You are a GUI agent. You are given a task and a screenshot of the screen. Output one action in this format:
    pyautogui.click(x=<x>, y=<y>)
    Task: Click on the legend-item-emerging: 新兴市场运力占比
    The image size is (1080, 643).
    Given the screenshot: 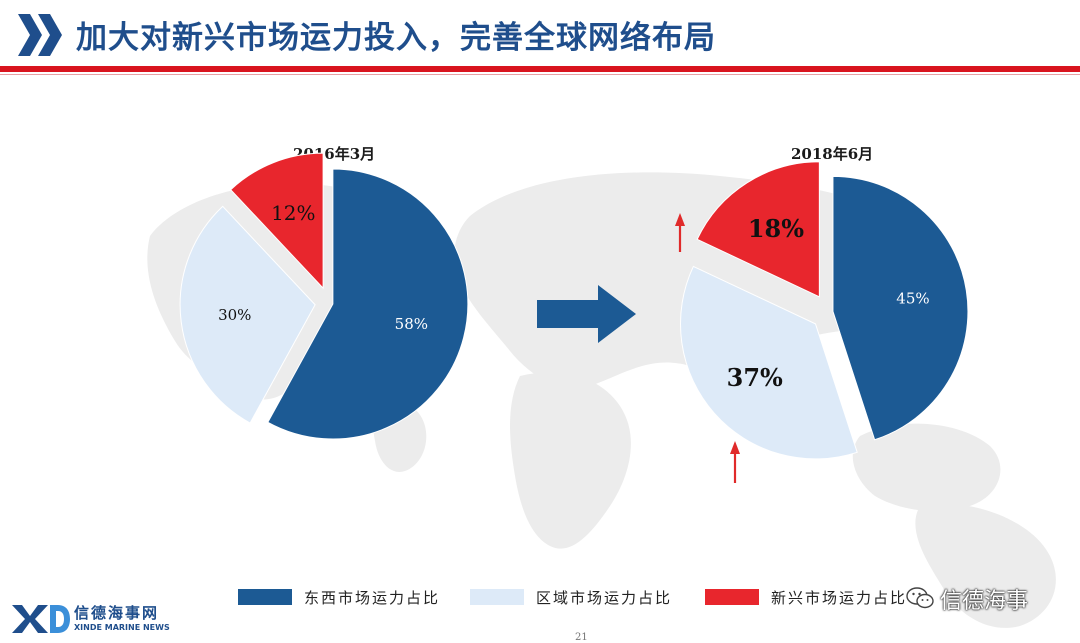 What is the action you would take?
    pyautogui.click(x=806, y=597)
    